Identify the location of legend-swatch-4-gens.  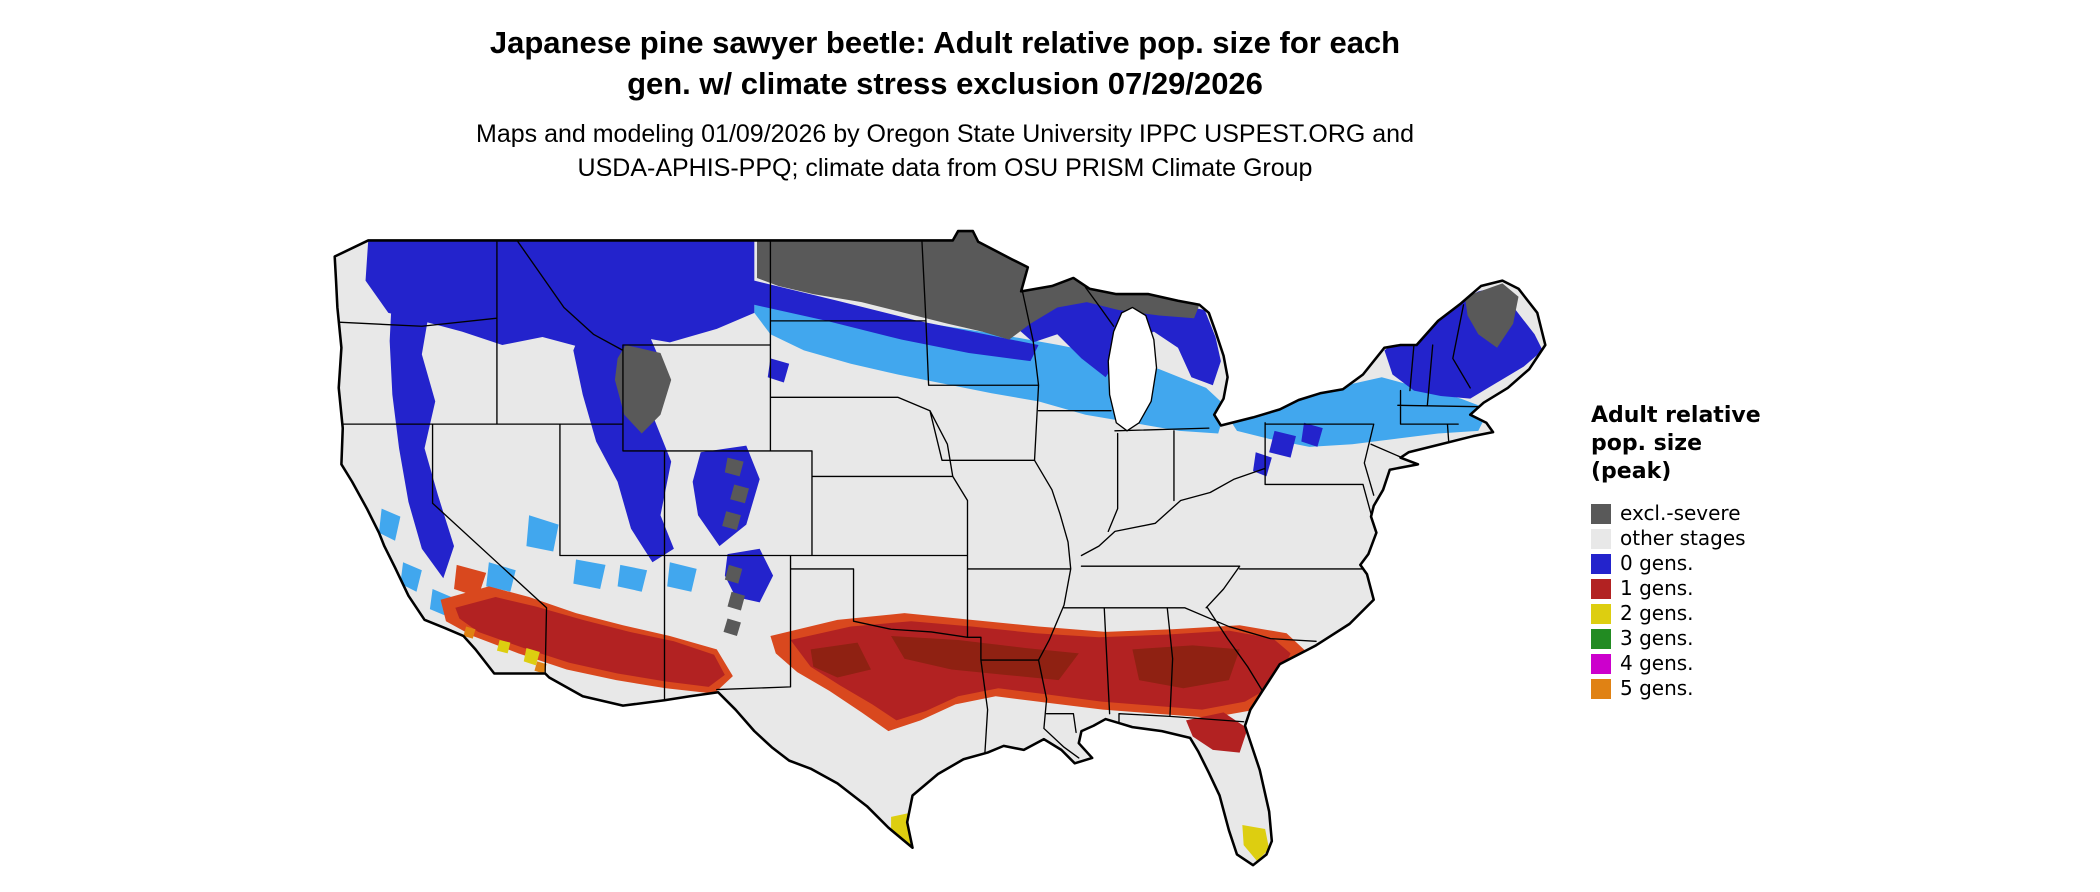
(1601, 663).